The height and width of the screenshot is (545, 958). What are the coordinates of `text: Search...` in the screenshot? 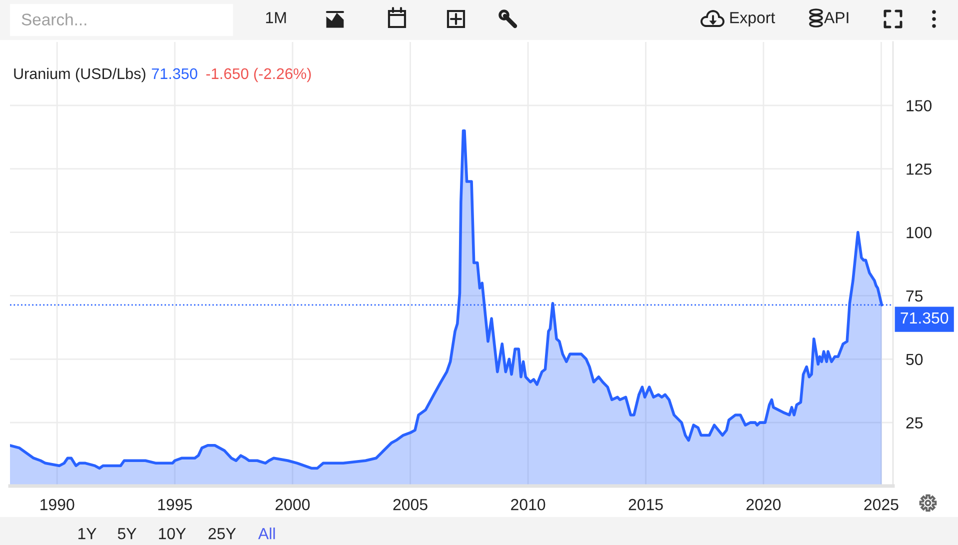 It's located at (54, 19).